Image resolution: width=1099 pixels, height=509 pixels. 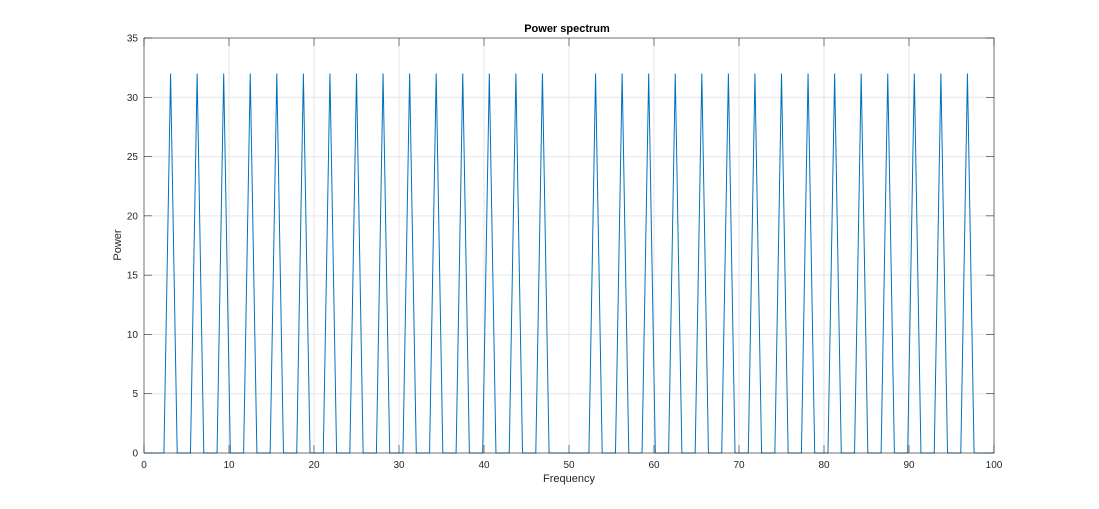 What do you see at coordinates (994, 465) in the screenshot?
I see `x-tick-label: 100` at bounding box center [994, 465].